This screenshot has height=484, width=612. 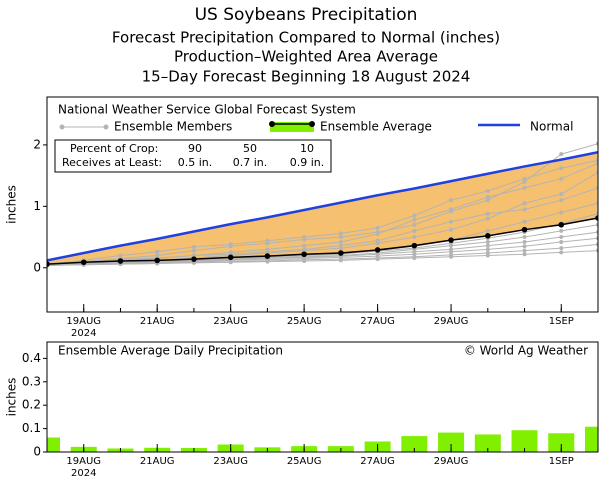 I want to click on crop-table-box, so click(x=193, y=156).